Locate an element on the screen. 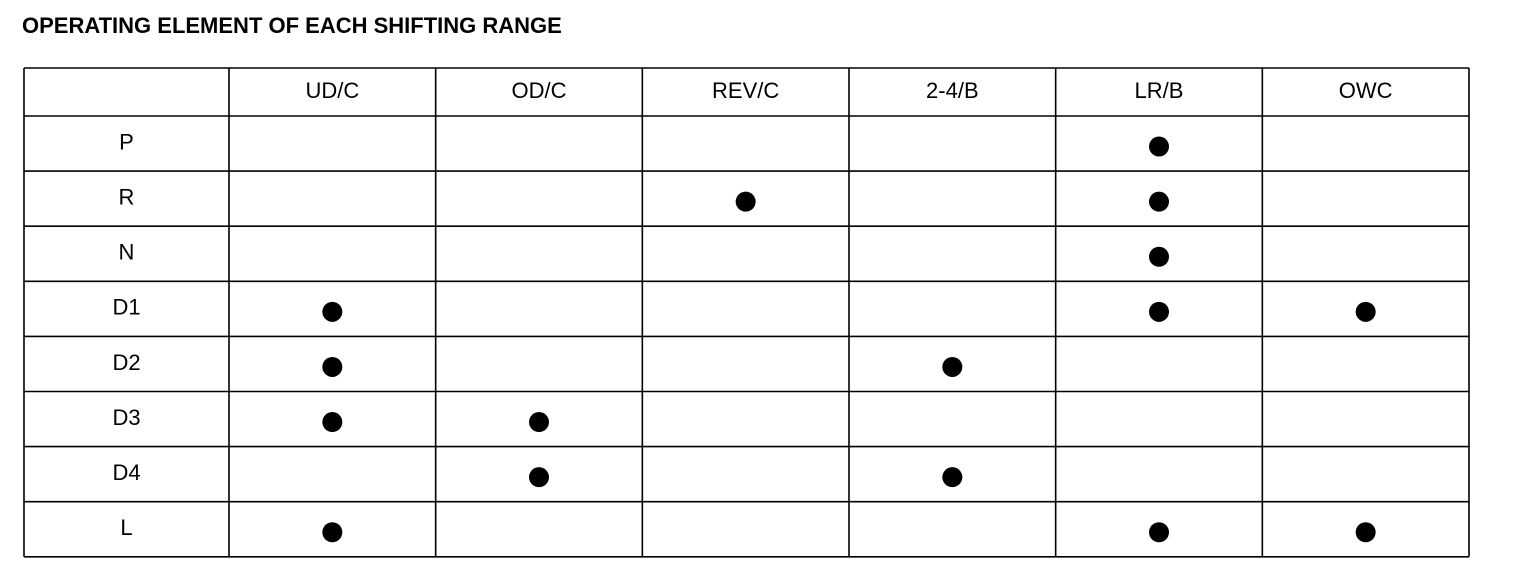 The image size is (1536, 585). column-header: UD/C is located at coordinates (332, 90).